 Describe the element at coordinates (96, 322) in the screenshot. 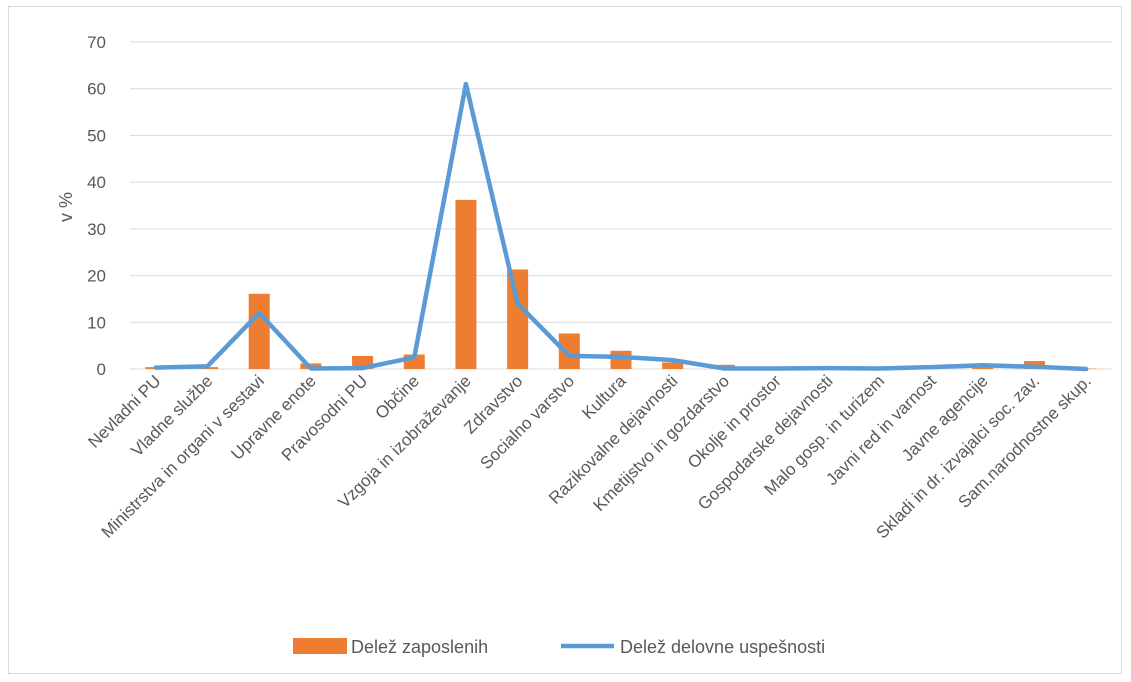

I see `y-tick-label: 10` at that location.